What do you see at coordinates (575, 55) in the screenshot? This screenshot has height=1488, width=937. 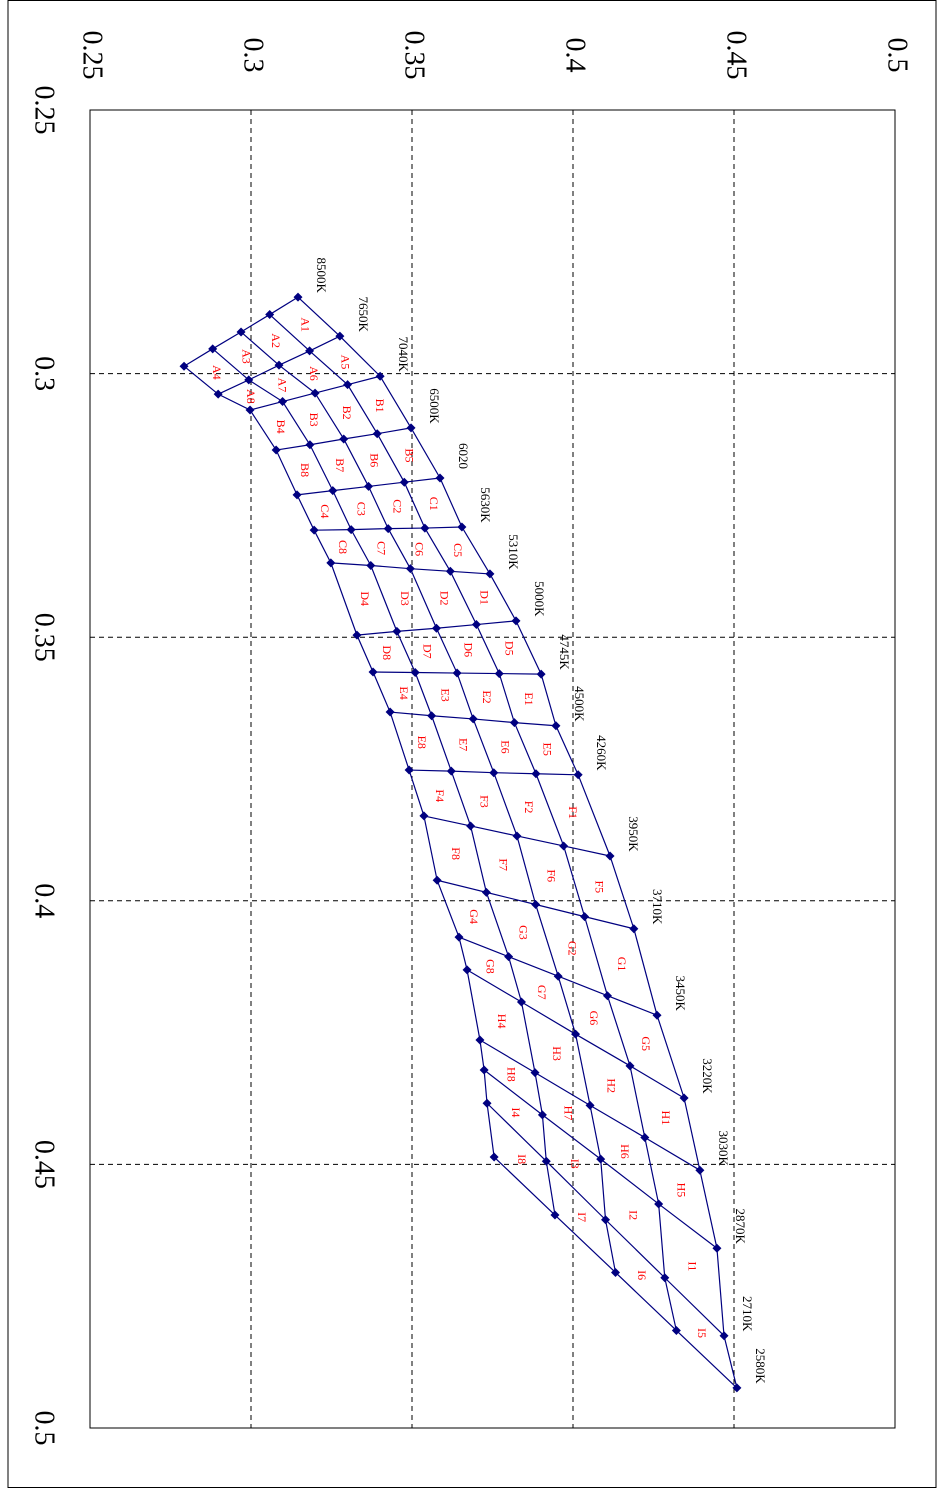 I see `y-tick-label: 0.4` at bounding box center [575, 55].